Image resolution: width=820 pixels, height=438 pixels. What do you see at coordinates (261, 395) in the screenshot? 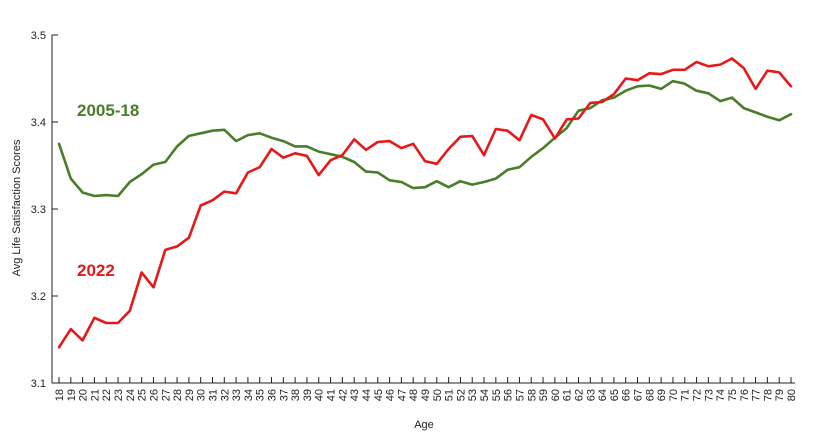
I see `x-tick-label: 35` at bounding box center [261, 395].